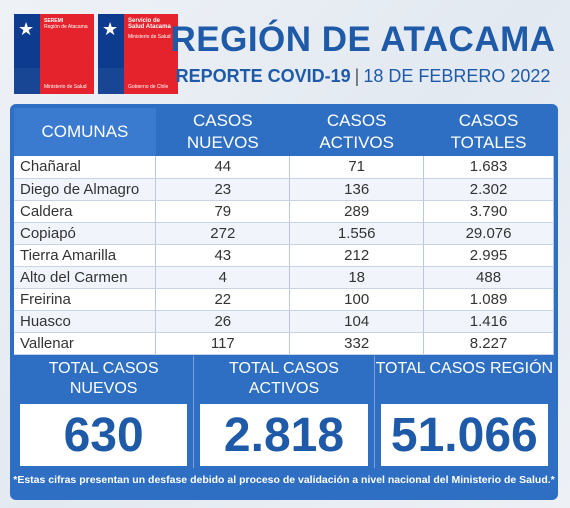 The width and height of the screenshot is (570, 508). I want to click on total-region: TOTAL CASOS REGIÓN 51.066, so click(463, 412).